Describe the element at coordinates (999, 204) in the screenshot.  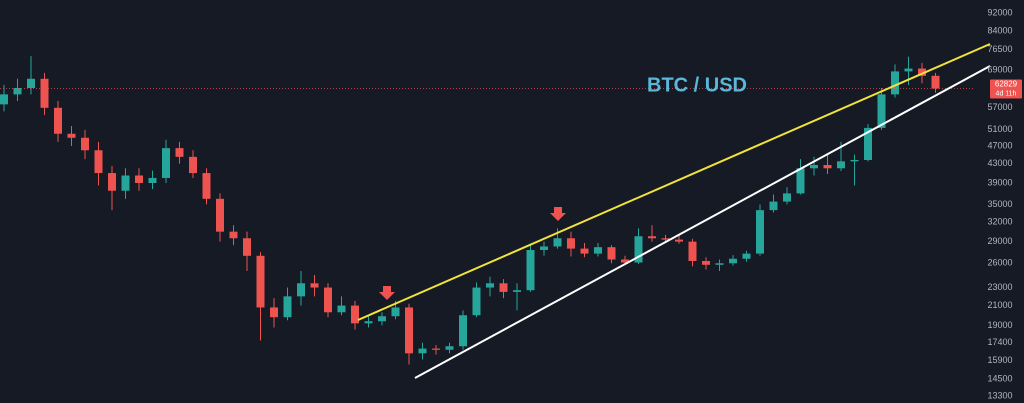
I see `y-tick-label: 35000` at that location.